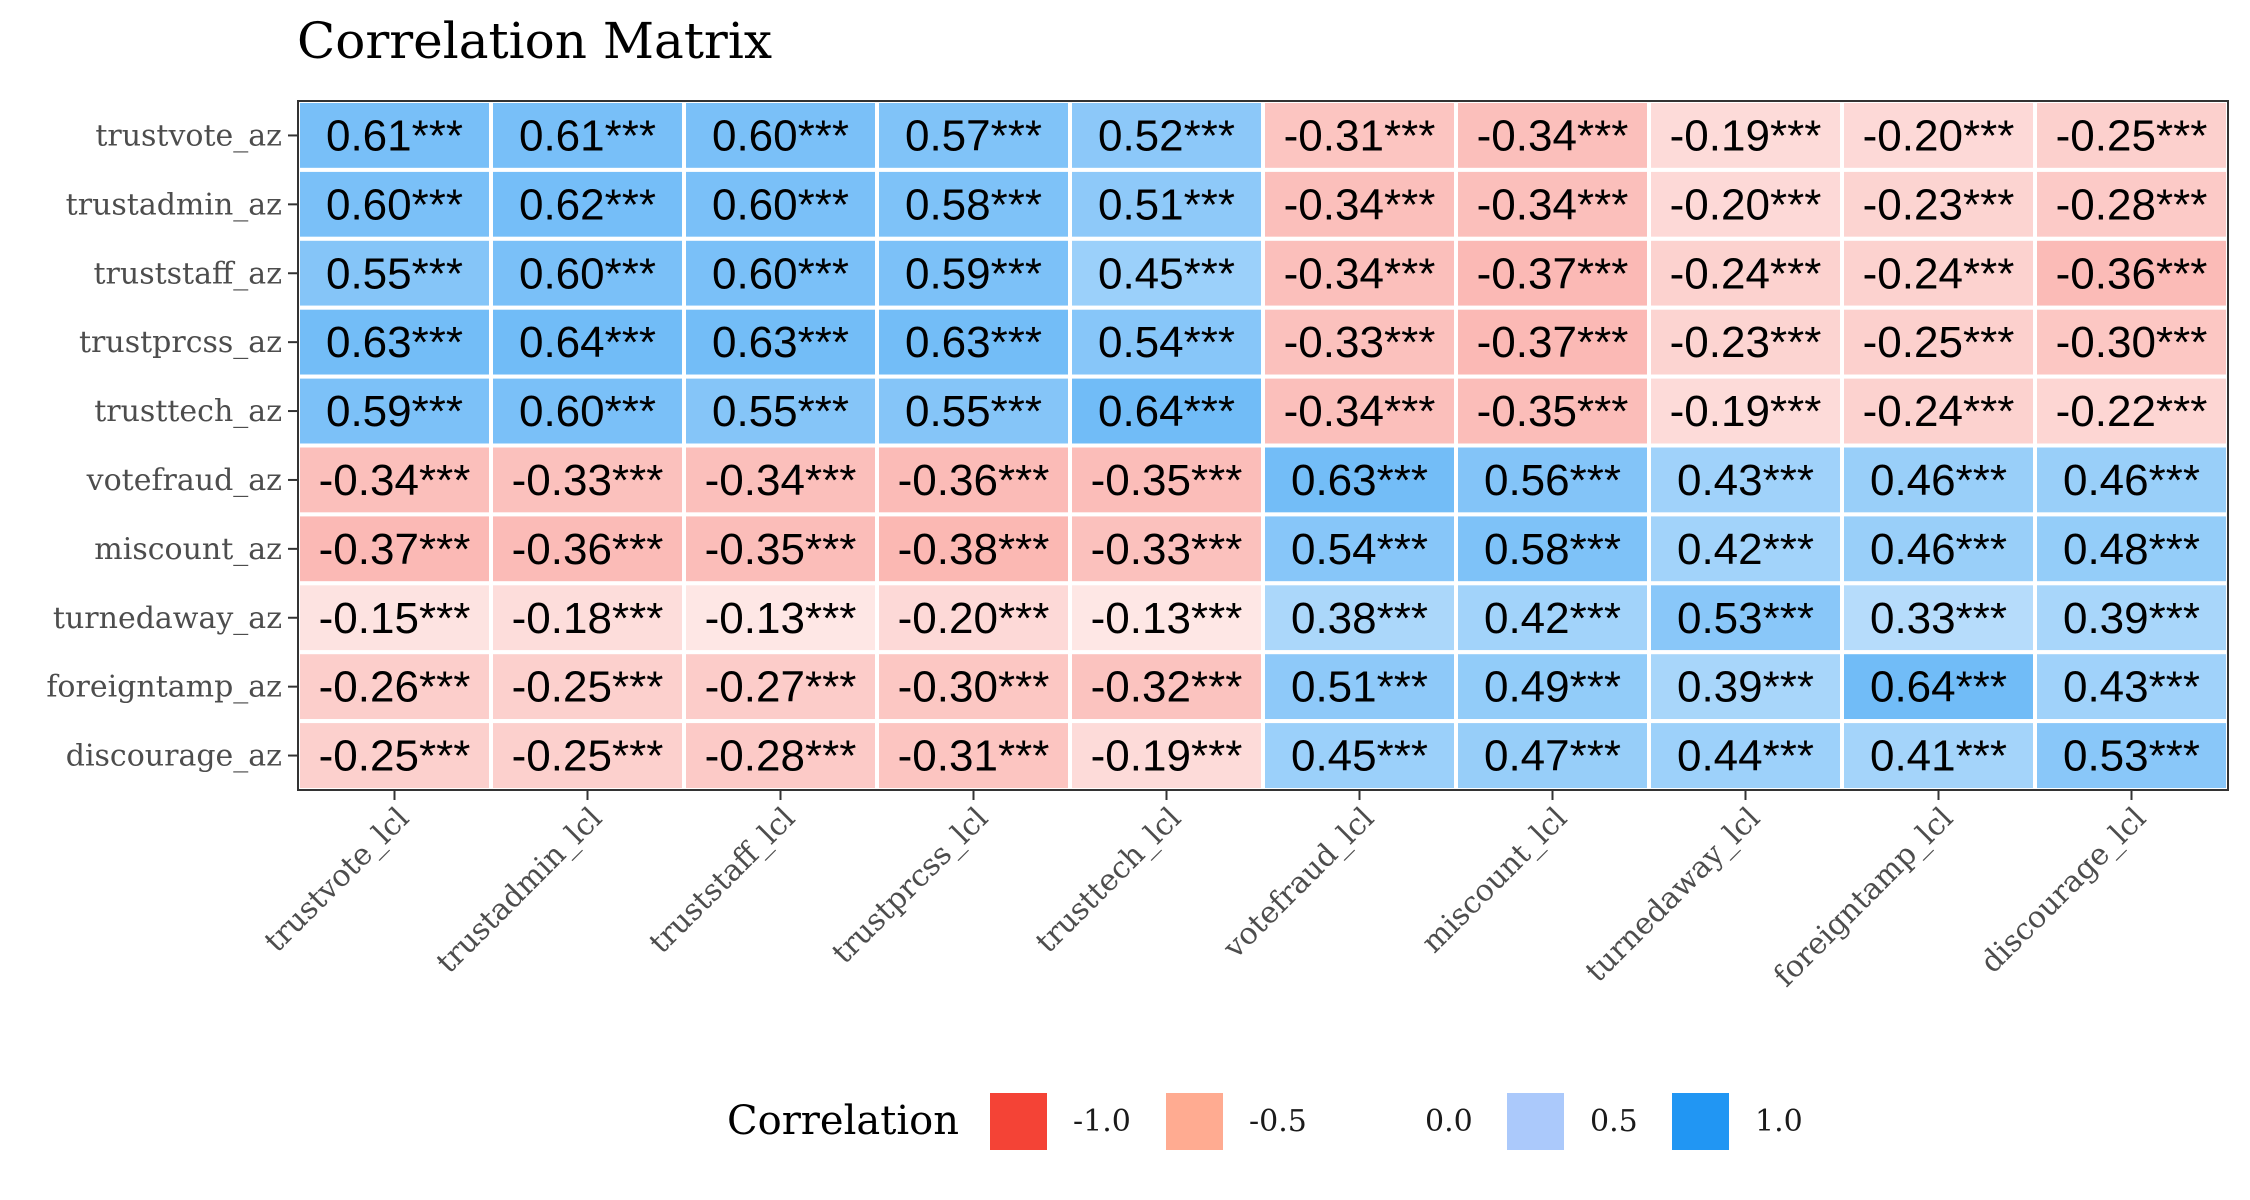  Describe the element at coordinates (973, 204) in the screenshot. I see `cell-value-label: 0.58***` at that location.